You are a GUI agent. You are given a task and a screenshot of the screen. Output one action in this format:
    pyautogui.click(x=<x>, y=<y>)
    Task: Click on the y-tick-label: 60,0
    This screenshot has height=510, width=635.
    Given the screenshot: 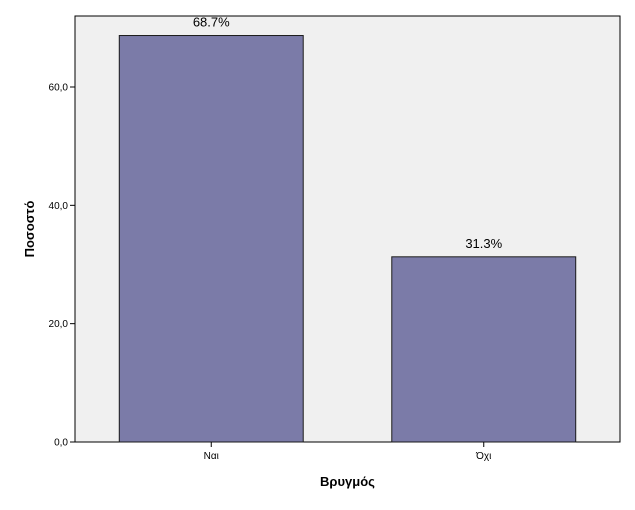 What is the action you would take?
    pyautogui.click(x=59, y=88)
    